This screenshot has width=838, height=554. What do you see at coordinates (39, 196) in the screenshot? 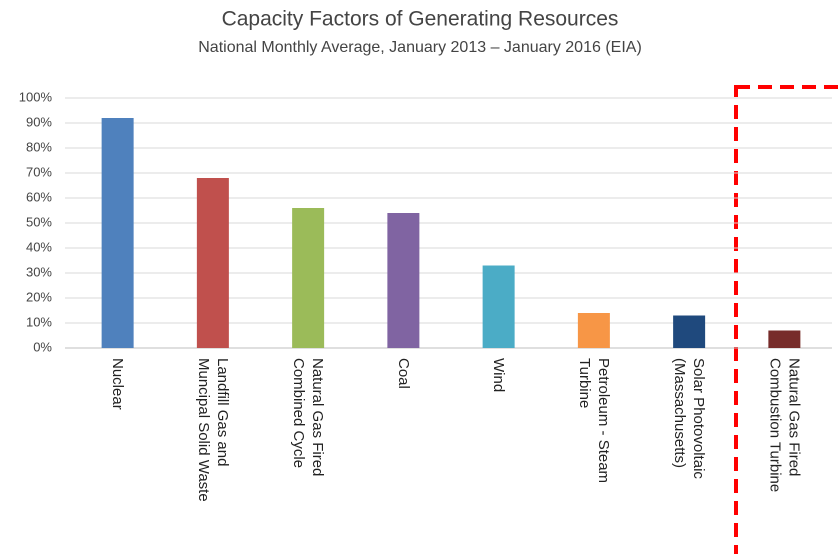
I see `y-tick-label: 60%` at bounding box center [39, 196].